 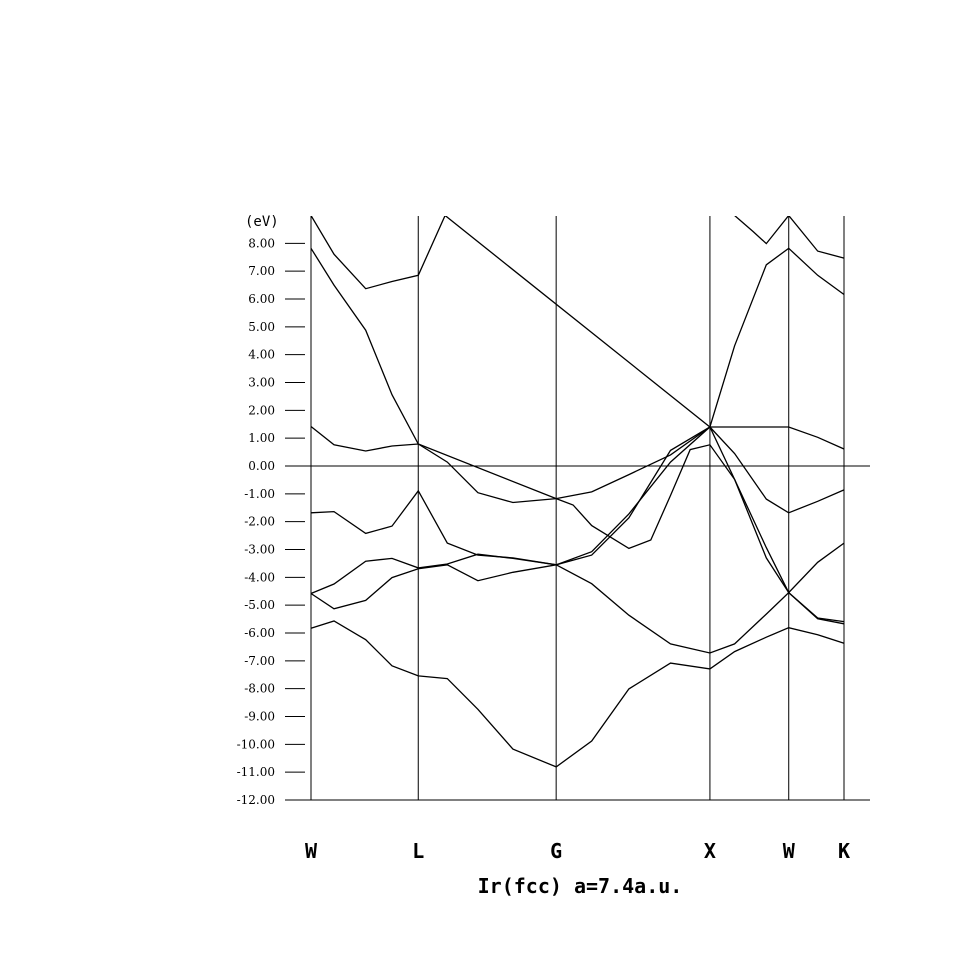 What do you see at coordinates (259, 661) in the screenshot?
I see `y-tick-label: -7.00` at bounding box center [259, 661].